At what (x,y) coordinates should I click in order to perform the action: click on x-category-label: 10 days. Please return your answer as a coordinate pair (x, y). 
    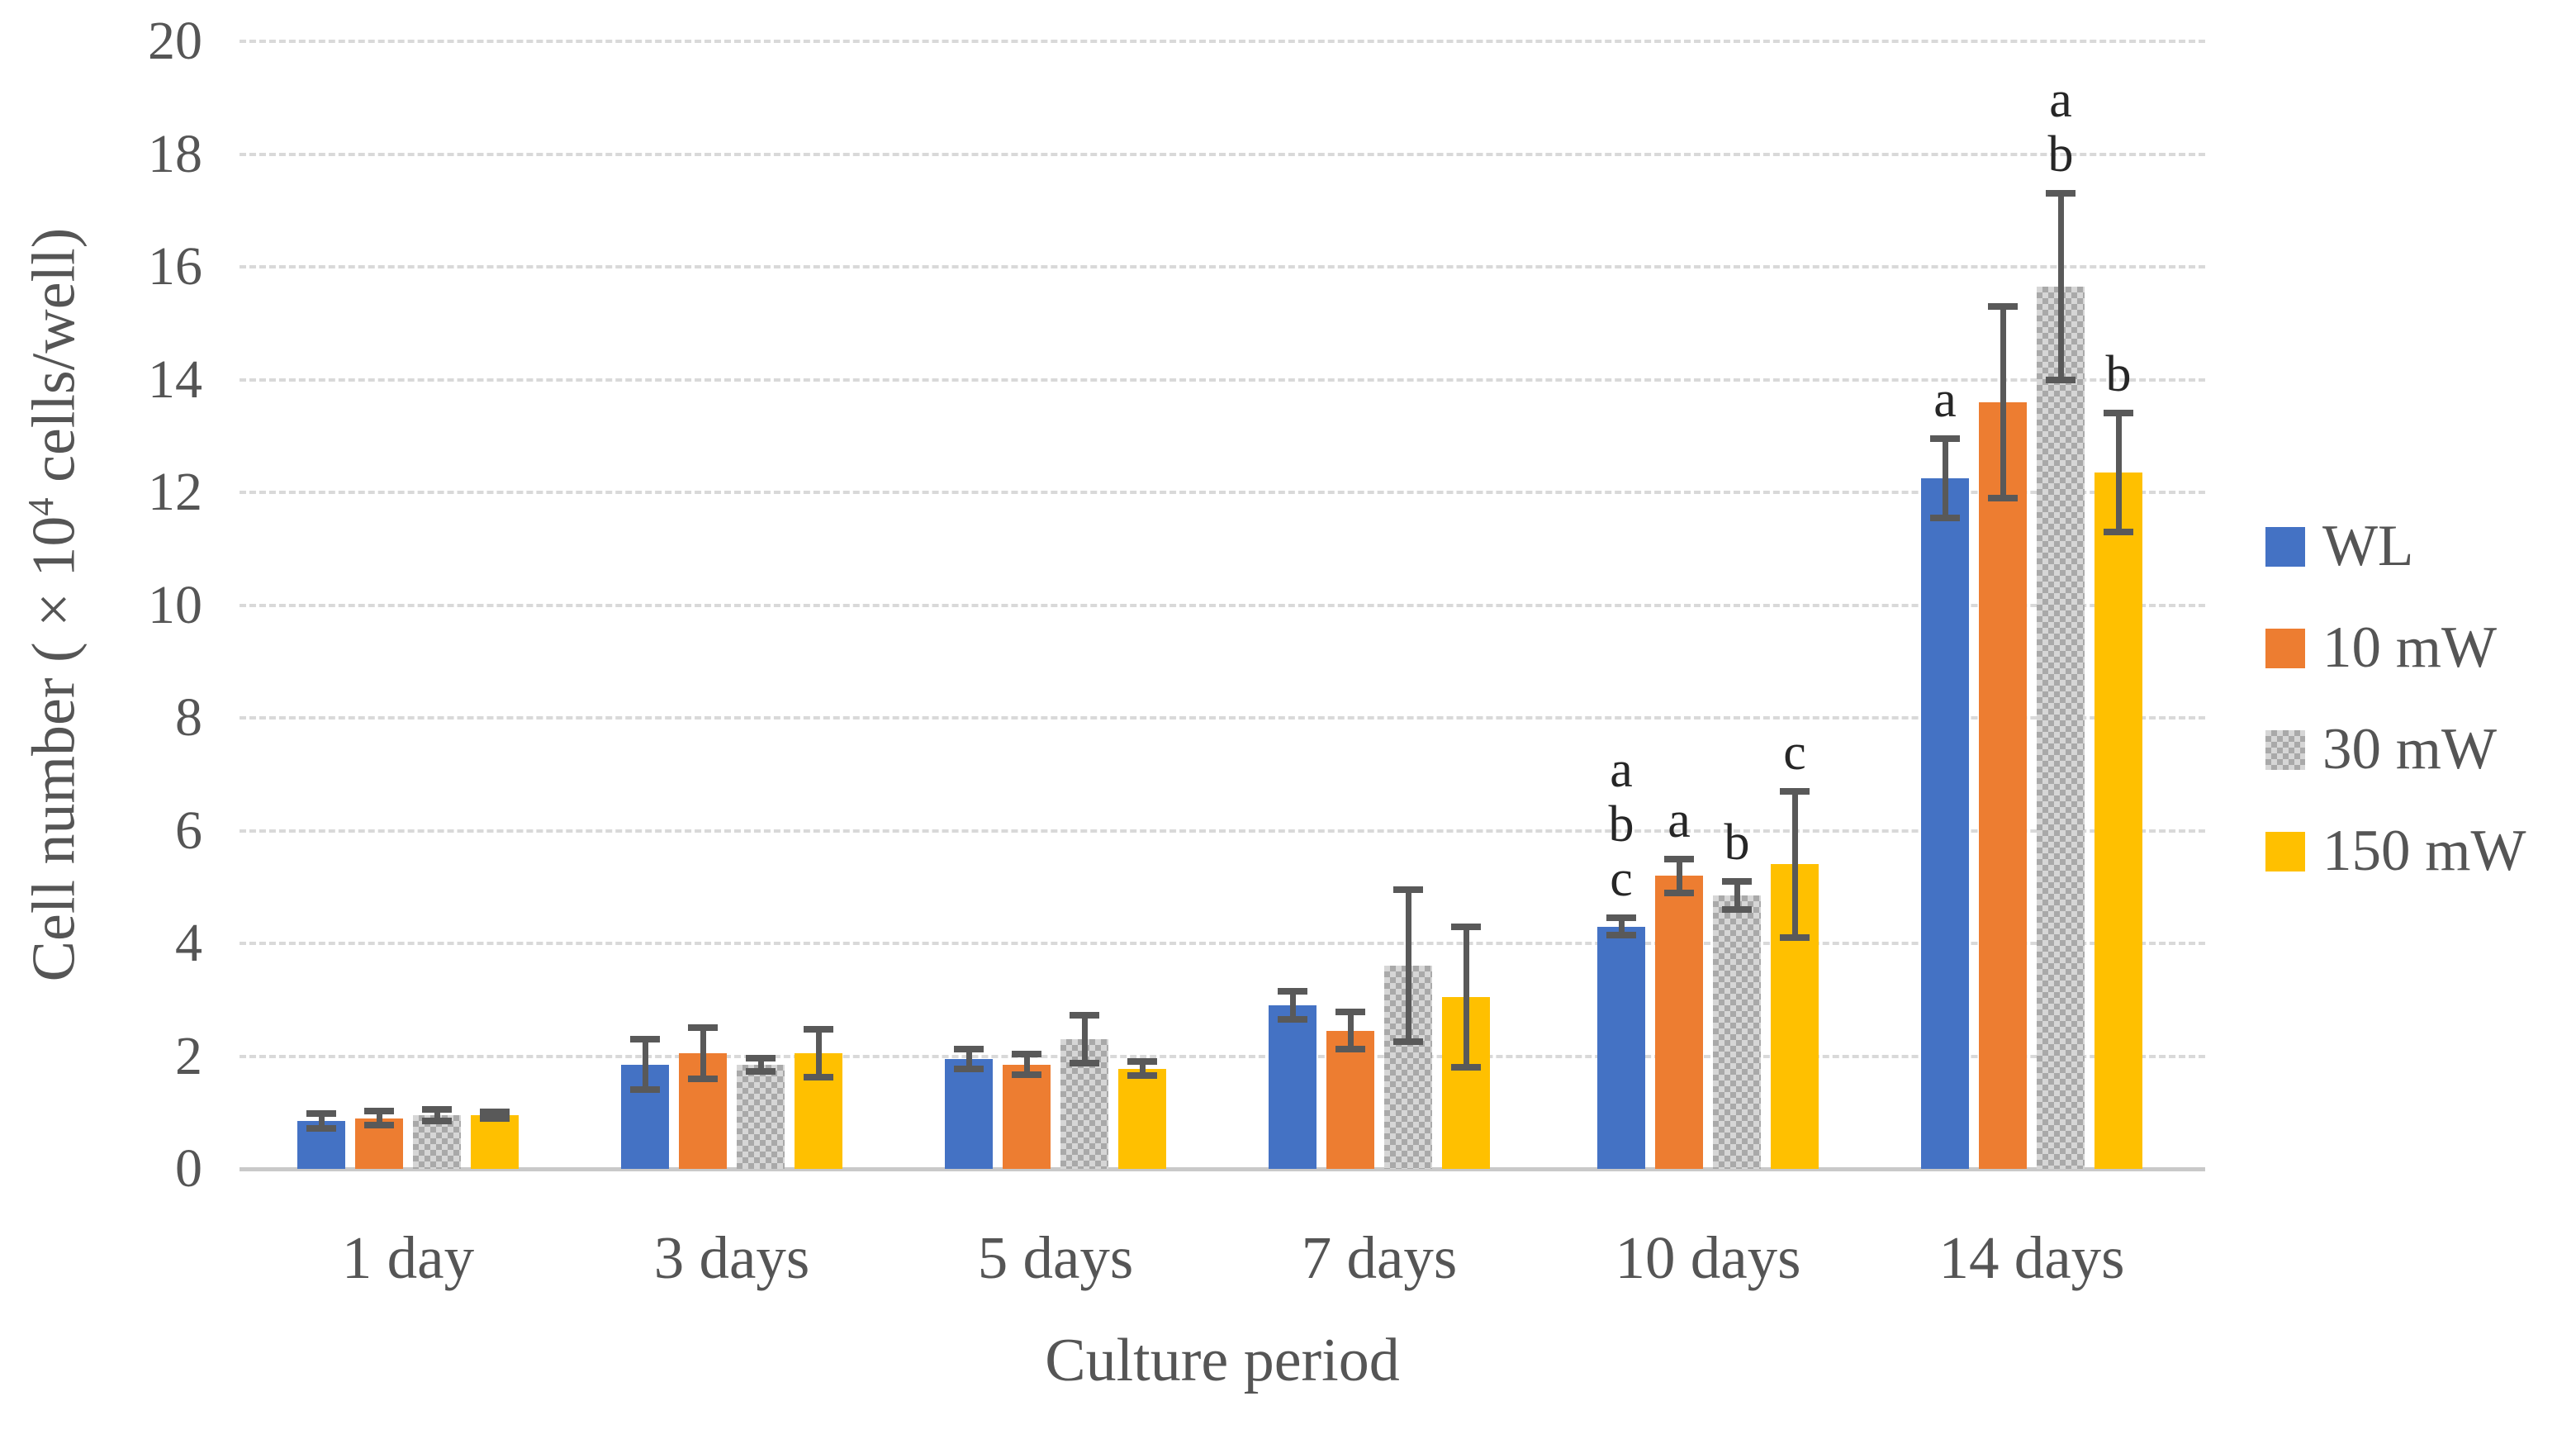
    Looking at the image, I should click on (1708, 1257).